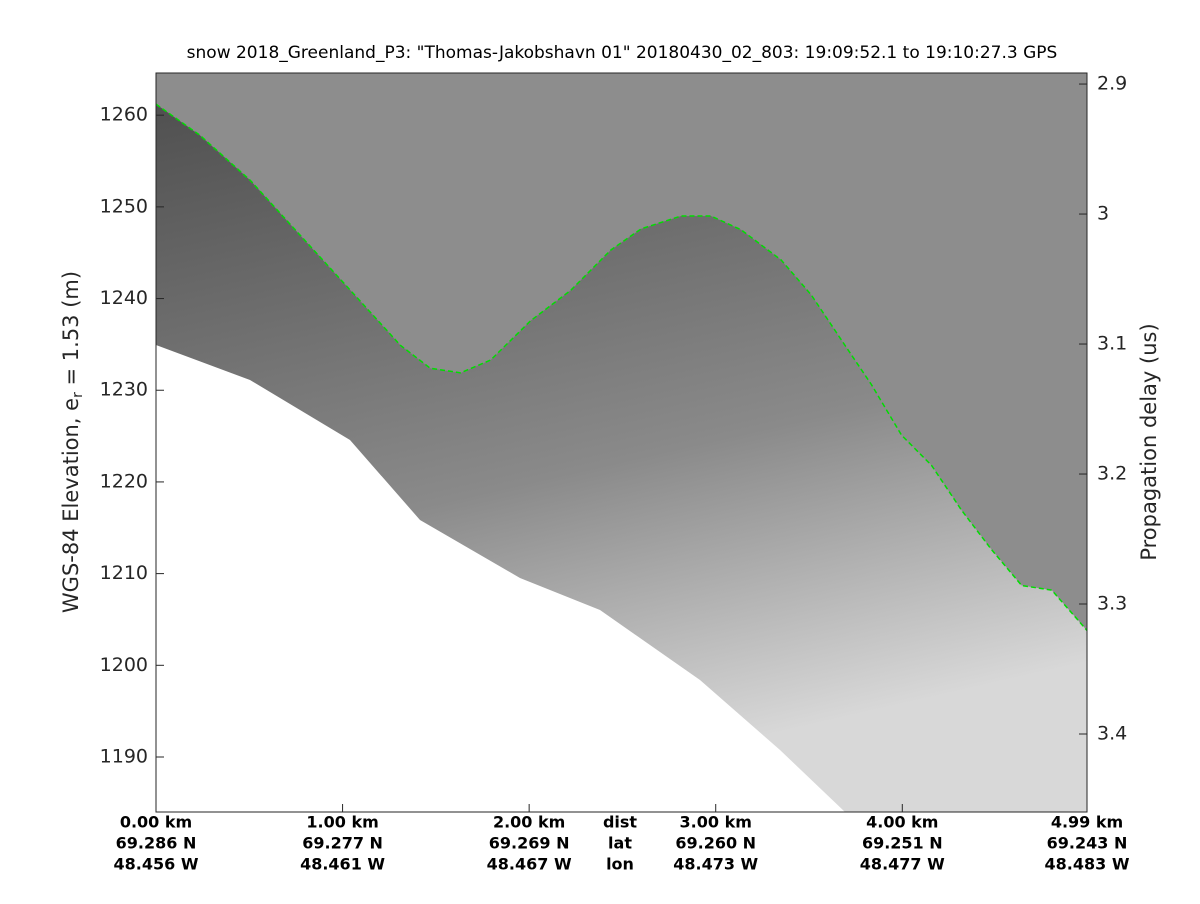 The height and width of the screenshot is (904, 1200). I want to click on x-lat-label: 69.269 N, so click(529, 843).